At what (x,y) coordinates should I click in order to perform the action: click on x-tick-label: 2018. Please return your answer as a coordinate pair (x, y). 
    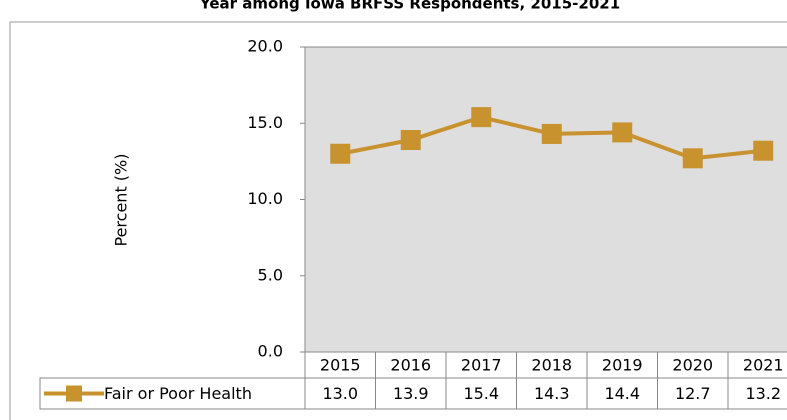
    Looking at the image, I should click on (551, 365).